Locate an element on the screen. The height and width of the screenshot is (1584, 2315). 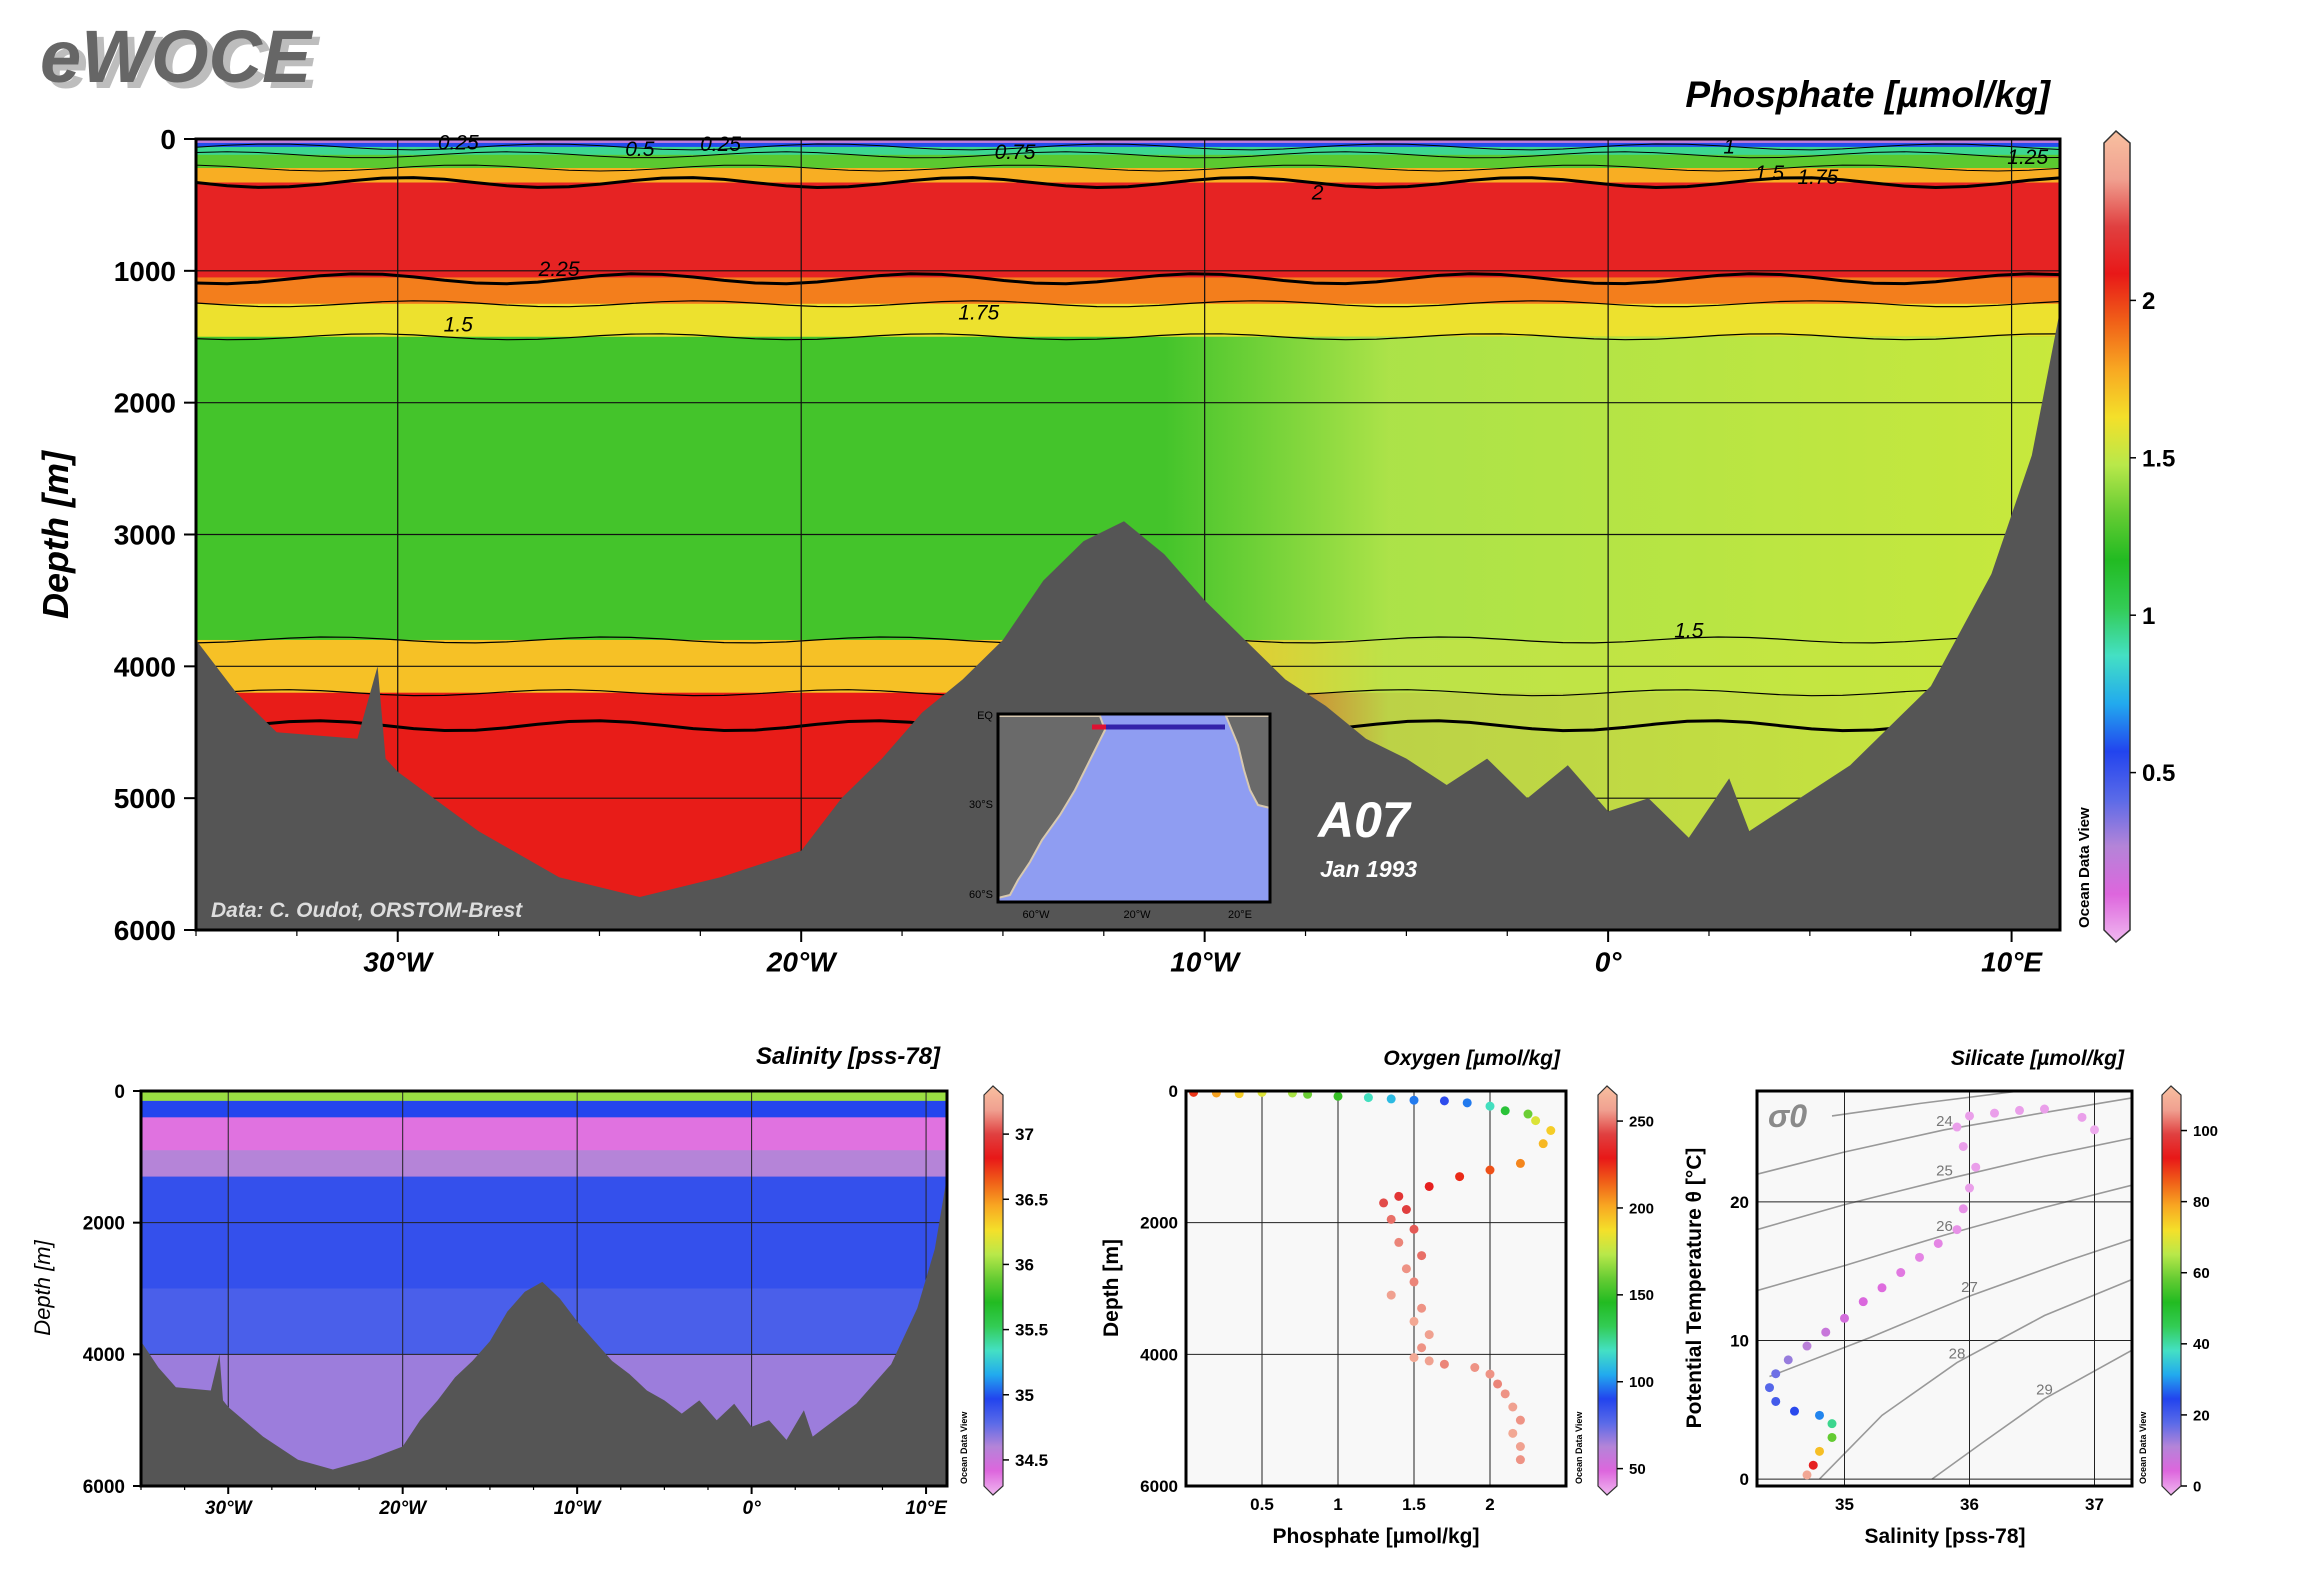
salinity-title: Salinity [pss-78] is located at coordinates (848, 1056).